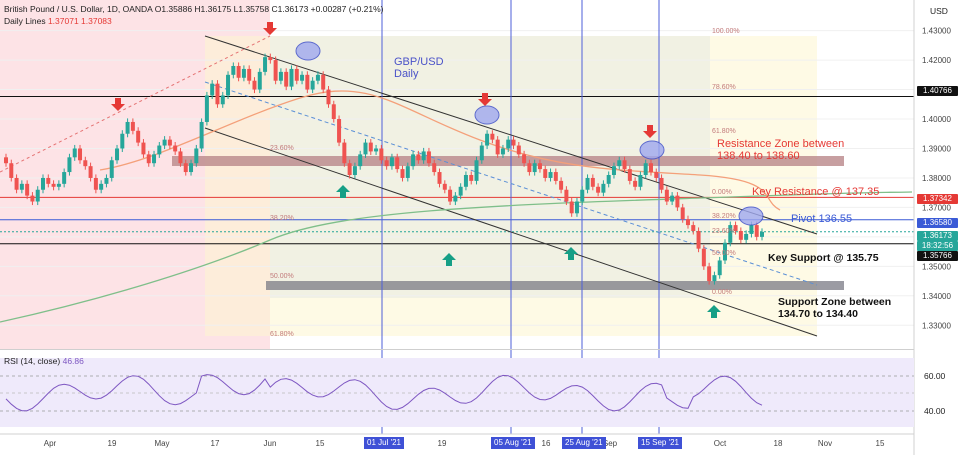 The height and width of the screenshot is (455, 960). What do you see at coordinates (935, 376) in the screenshot?
I see `rsi-level-60: 60.00` at bounding box center [935, 376].